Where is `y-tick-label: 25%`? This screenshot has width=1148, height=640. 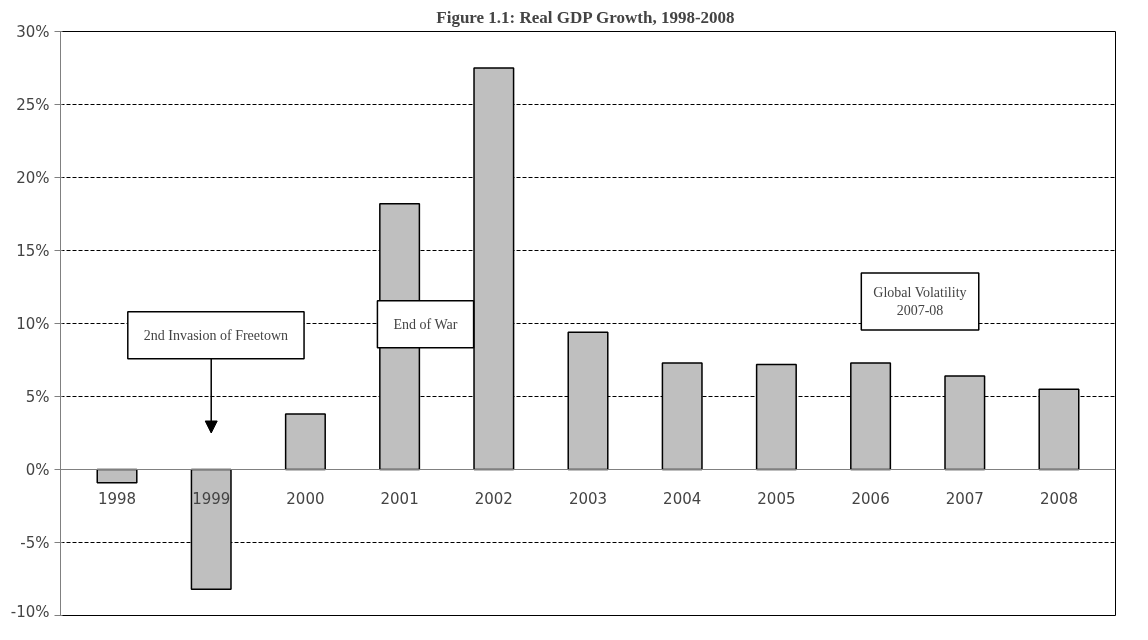
y-tick-label: 25% is located at coordinates (33, 104).